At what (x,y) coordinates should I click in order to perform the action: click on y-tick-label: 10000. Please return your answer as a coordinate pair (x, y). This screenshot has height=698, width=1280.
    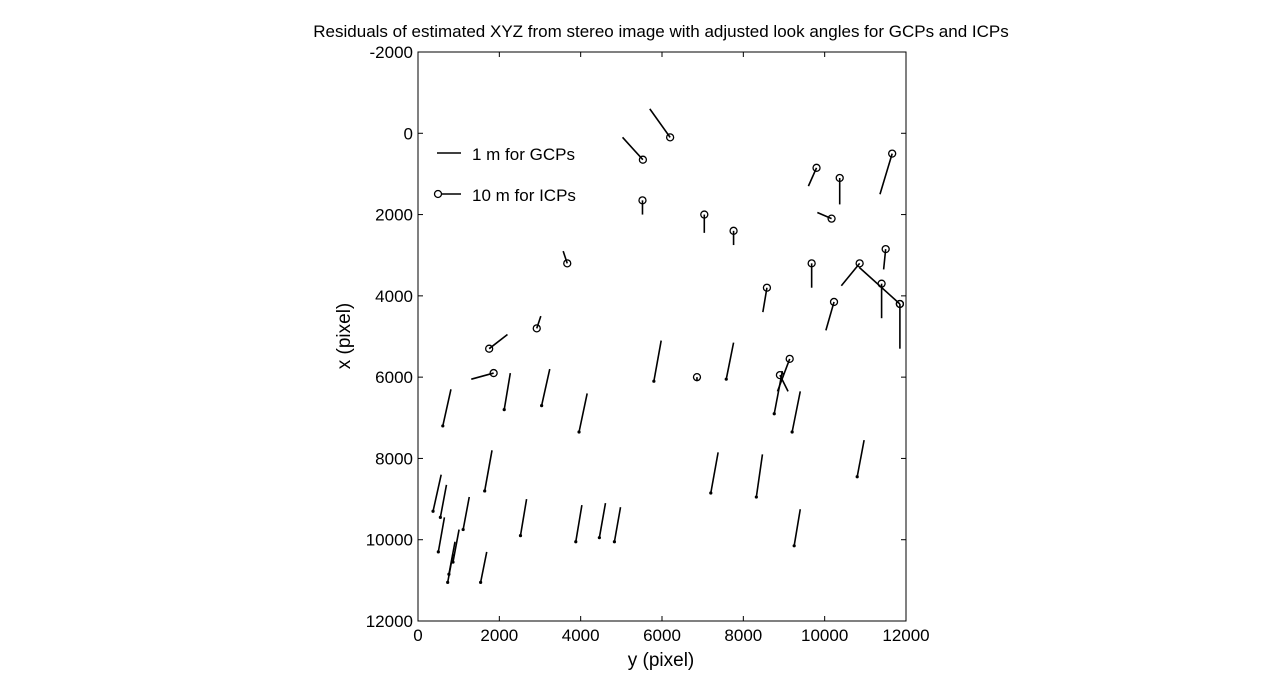
    Looking at the image, I should click on (389, 540).